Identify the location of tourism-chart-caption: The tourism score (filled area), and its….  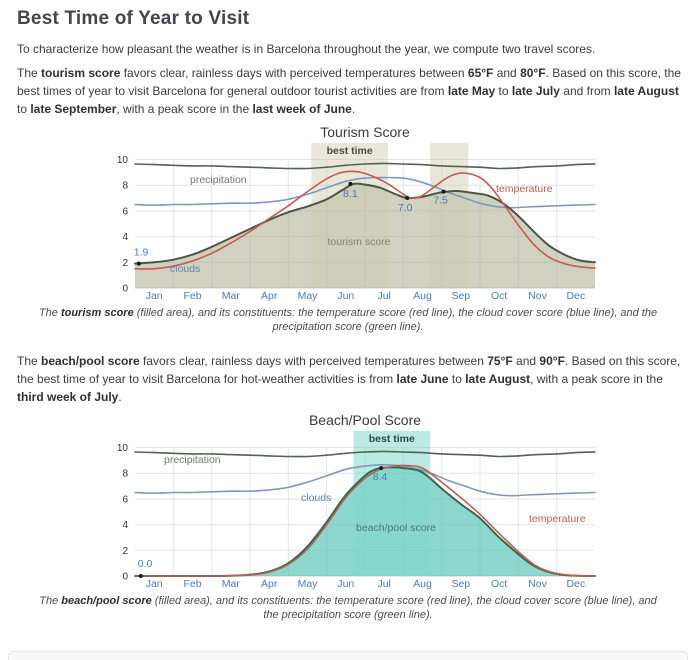
(348, 320).